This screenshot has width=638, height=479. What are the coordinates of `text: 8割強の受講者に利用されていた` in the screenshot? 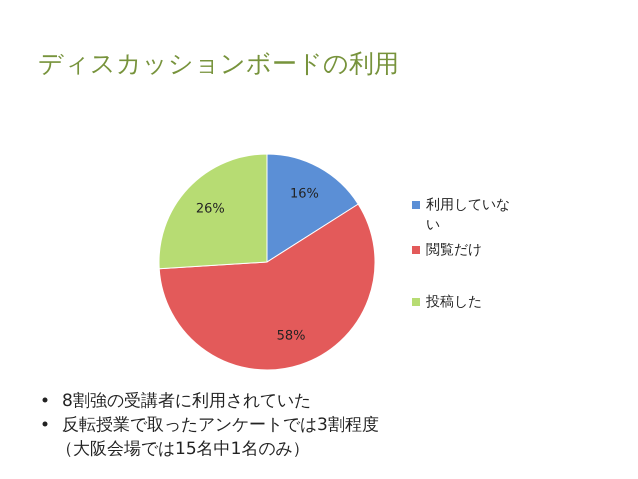 It's located at (186, 401).